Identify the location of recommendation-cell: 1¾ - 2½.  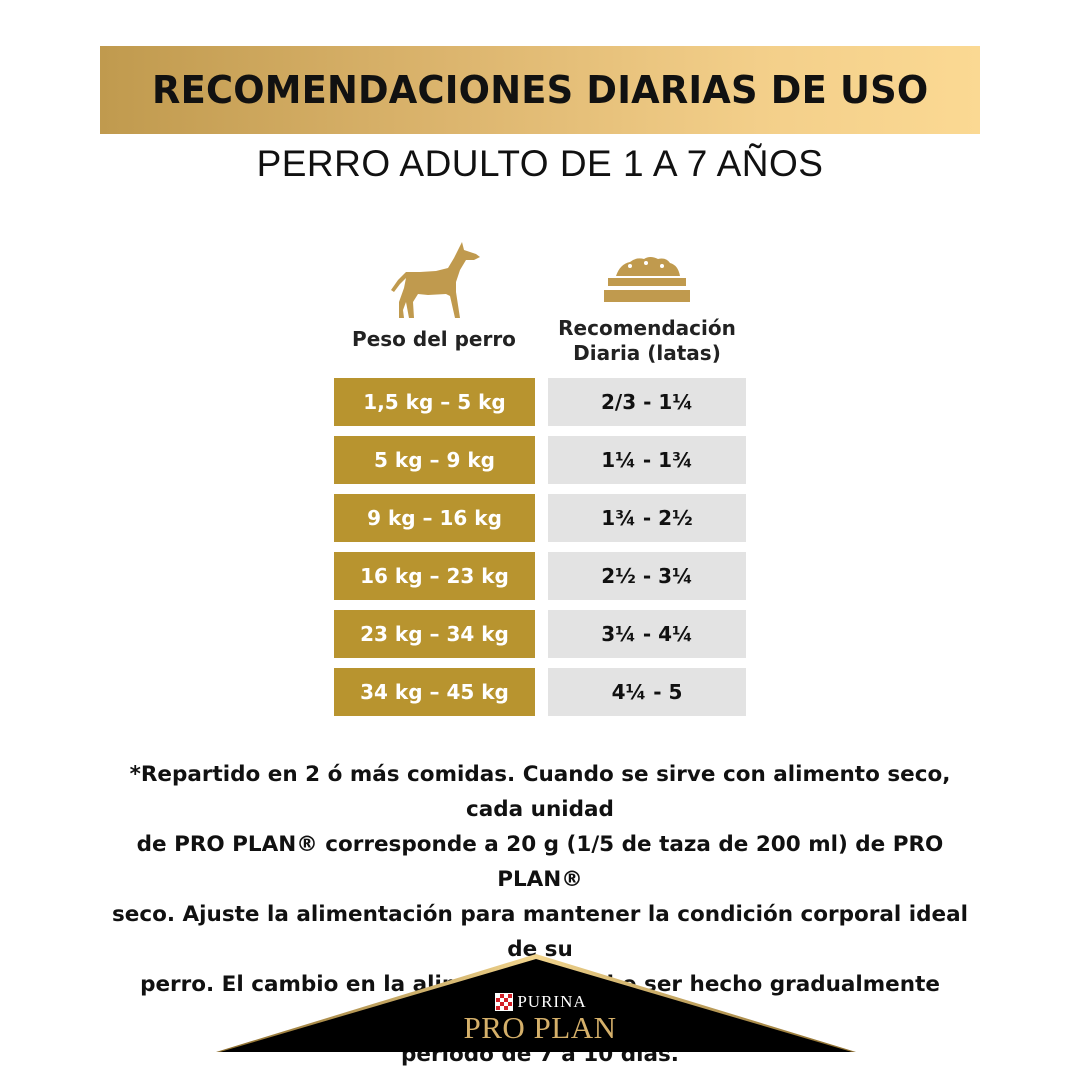
(647, 518).